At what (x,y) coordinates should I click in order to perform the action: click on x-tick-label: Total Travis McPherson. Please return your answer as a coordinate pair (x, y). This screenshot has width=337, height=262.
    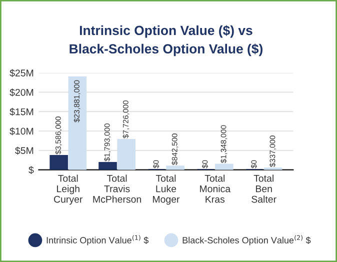
    Looking at the image, I should click on (117, 188).